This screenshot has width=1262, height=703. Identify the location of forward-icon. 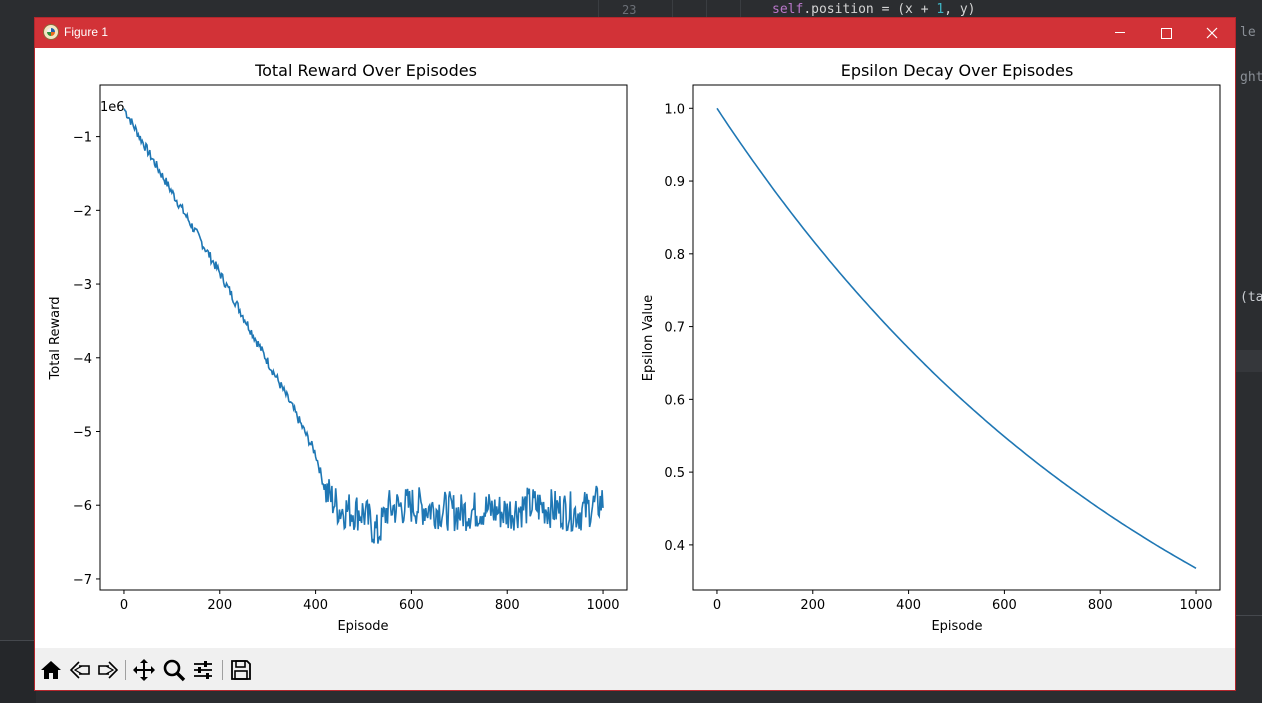
(108, 670).